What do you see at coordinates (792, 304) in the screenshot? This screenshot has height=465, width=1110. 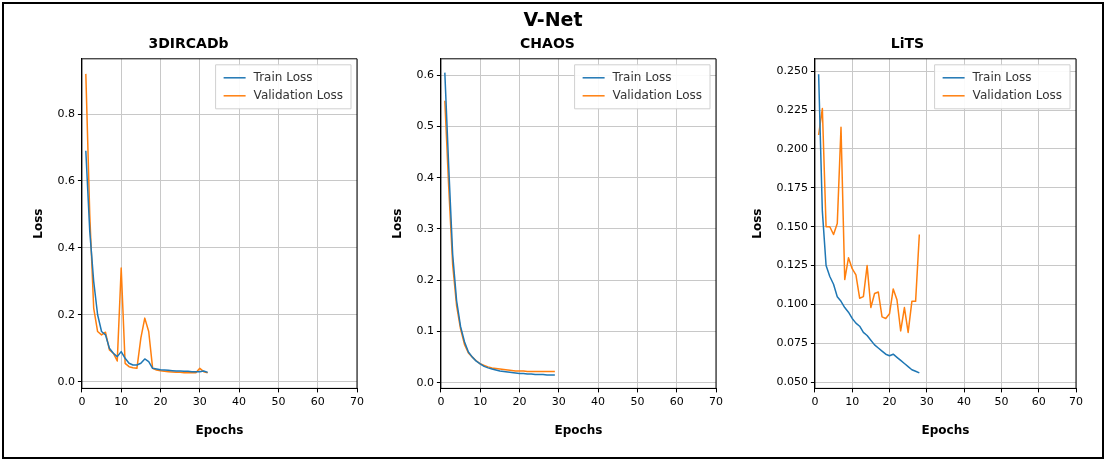 I see `y-tick-label: 0.100` at bounding box center [792, 304].